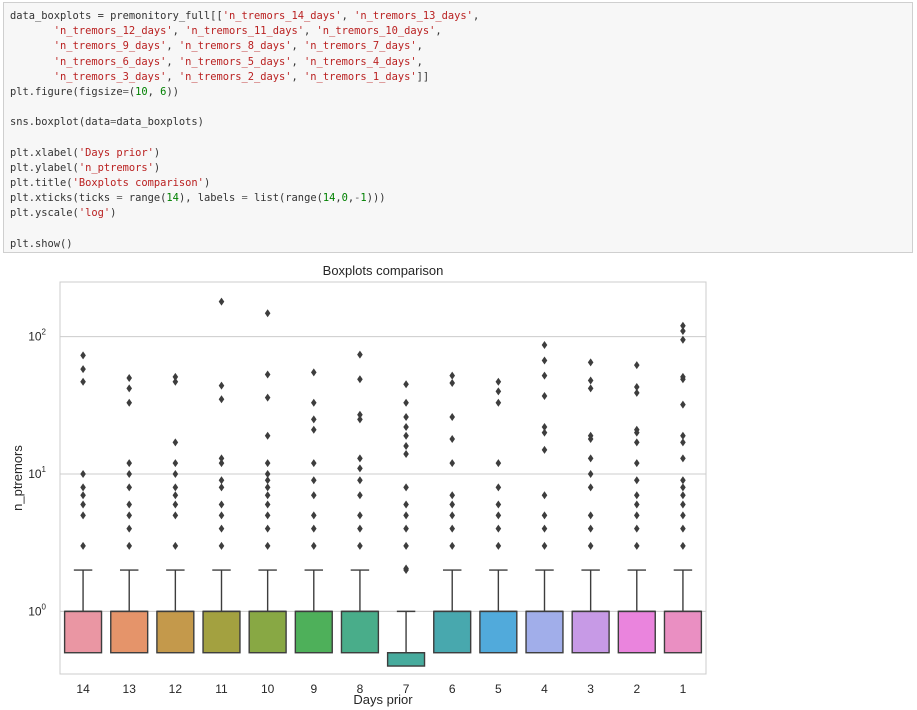 This screenshot has width=917, height=710. What do you see at coordinates (282, 16) in the screenshot?
I see `code-token: 'n_tremors_14_days'` at bounding box center [282, 16].